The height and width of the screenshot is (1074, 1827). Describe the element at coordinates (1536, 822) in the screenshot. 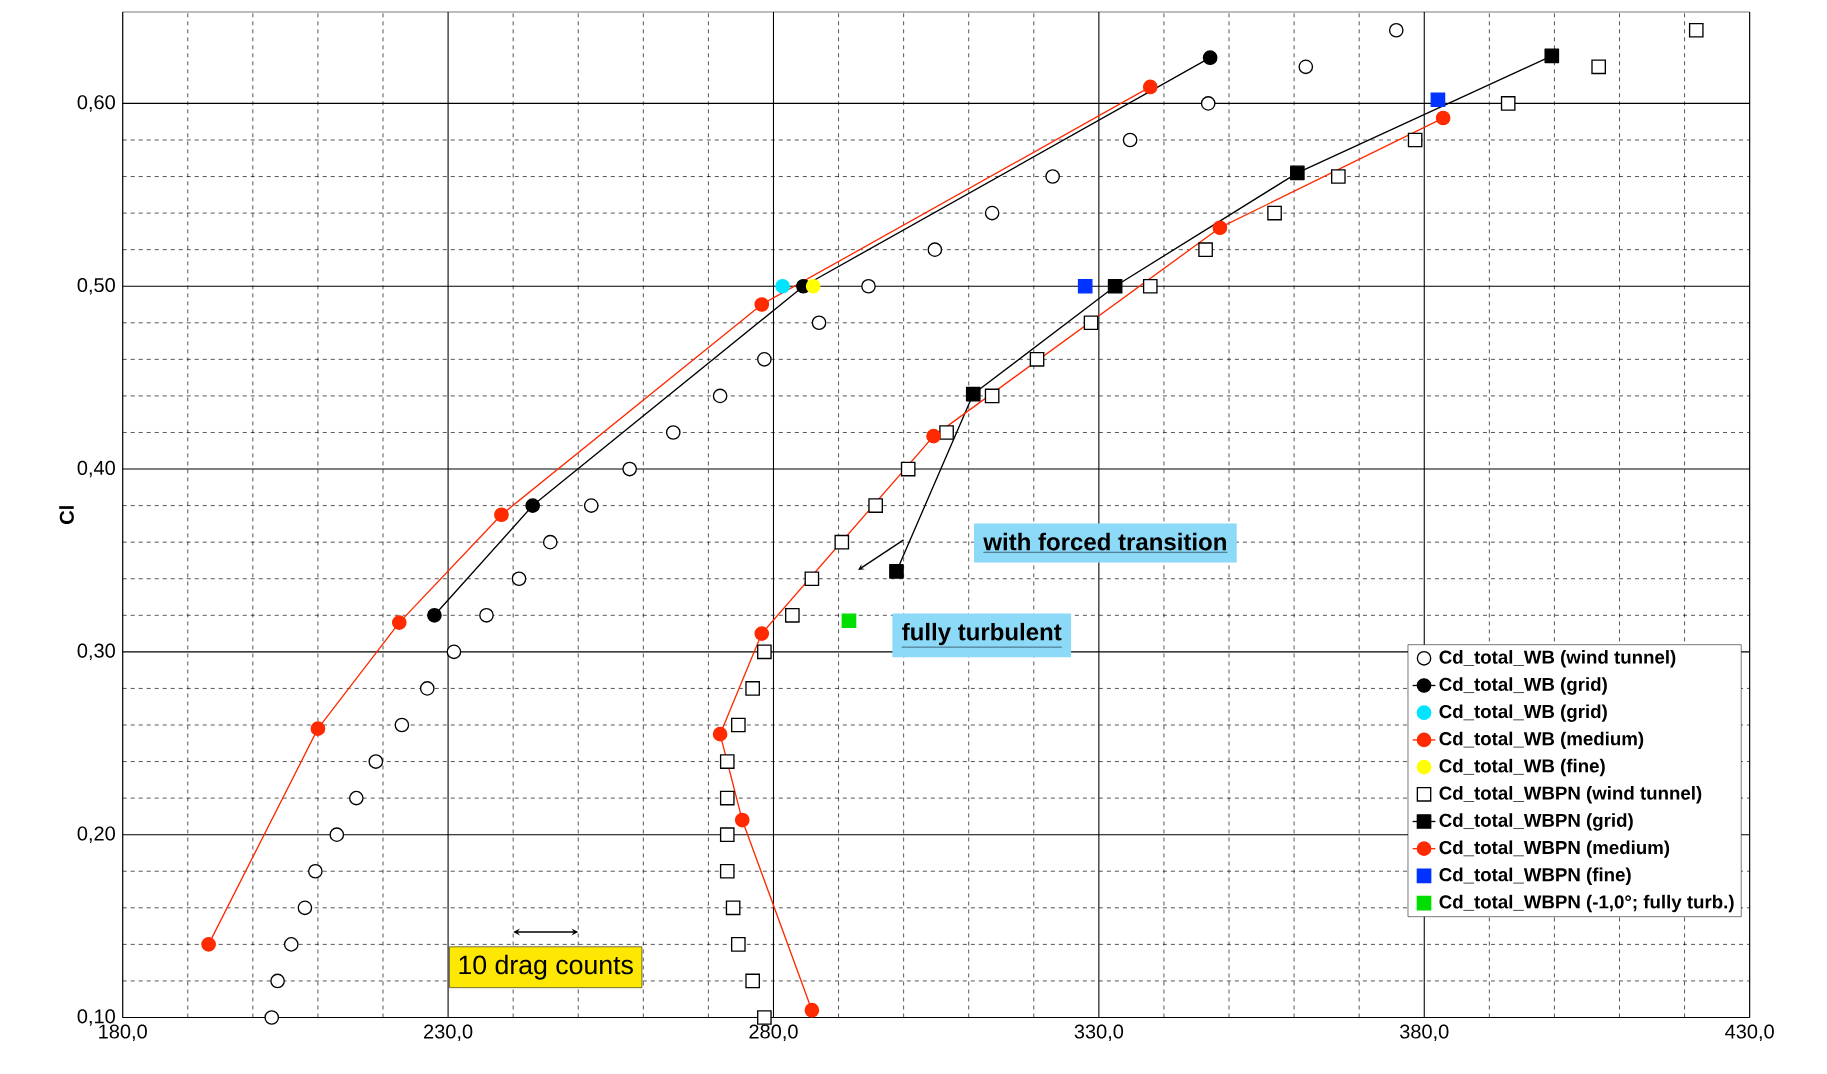

I see `legend-label: Cd_total_WBPN (grid)` at that location.